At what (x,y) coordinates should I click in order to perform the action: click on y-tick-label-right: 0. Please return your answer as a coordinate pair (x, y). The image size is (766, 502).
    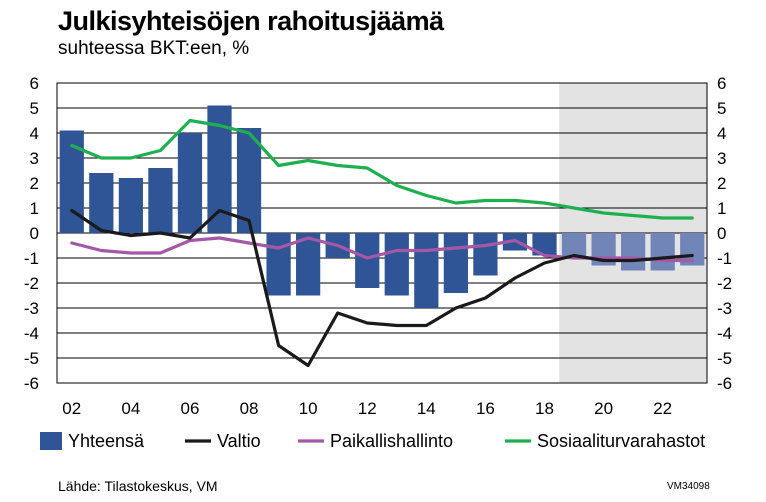
    Looking at the image, I should click on (721, 233).